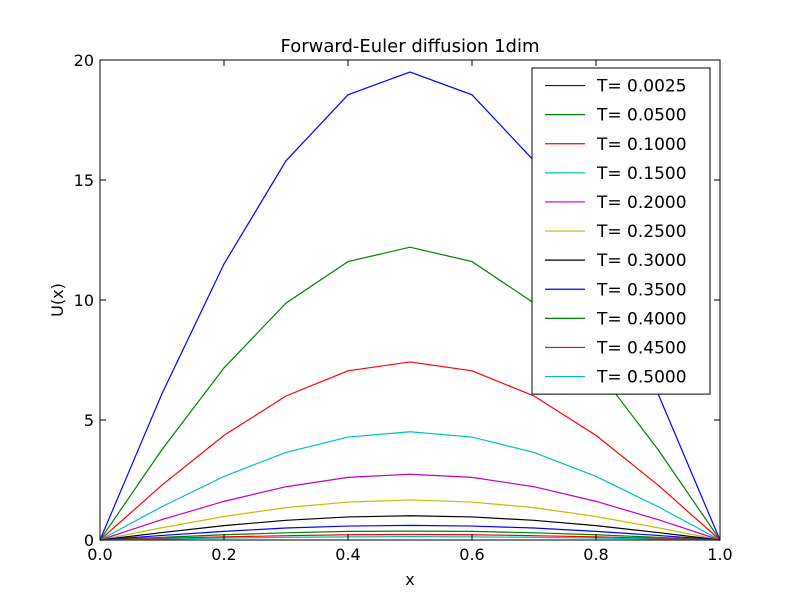 The height and width of the screenshot is (600, 800). Describe the element at coordinates (99, 554) in the screenshot. I see `x-tick-label: 0.0` at that location.